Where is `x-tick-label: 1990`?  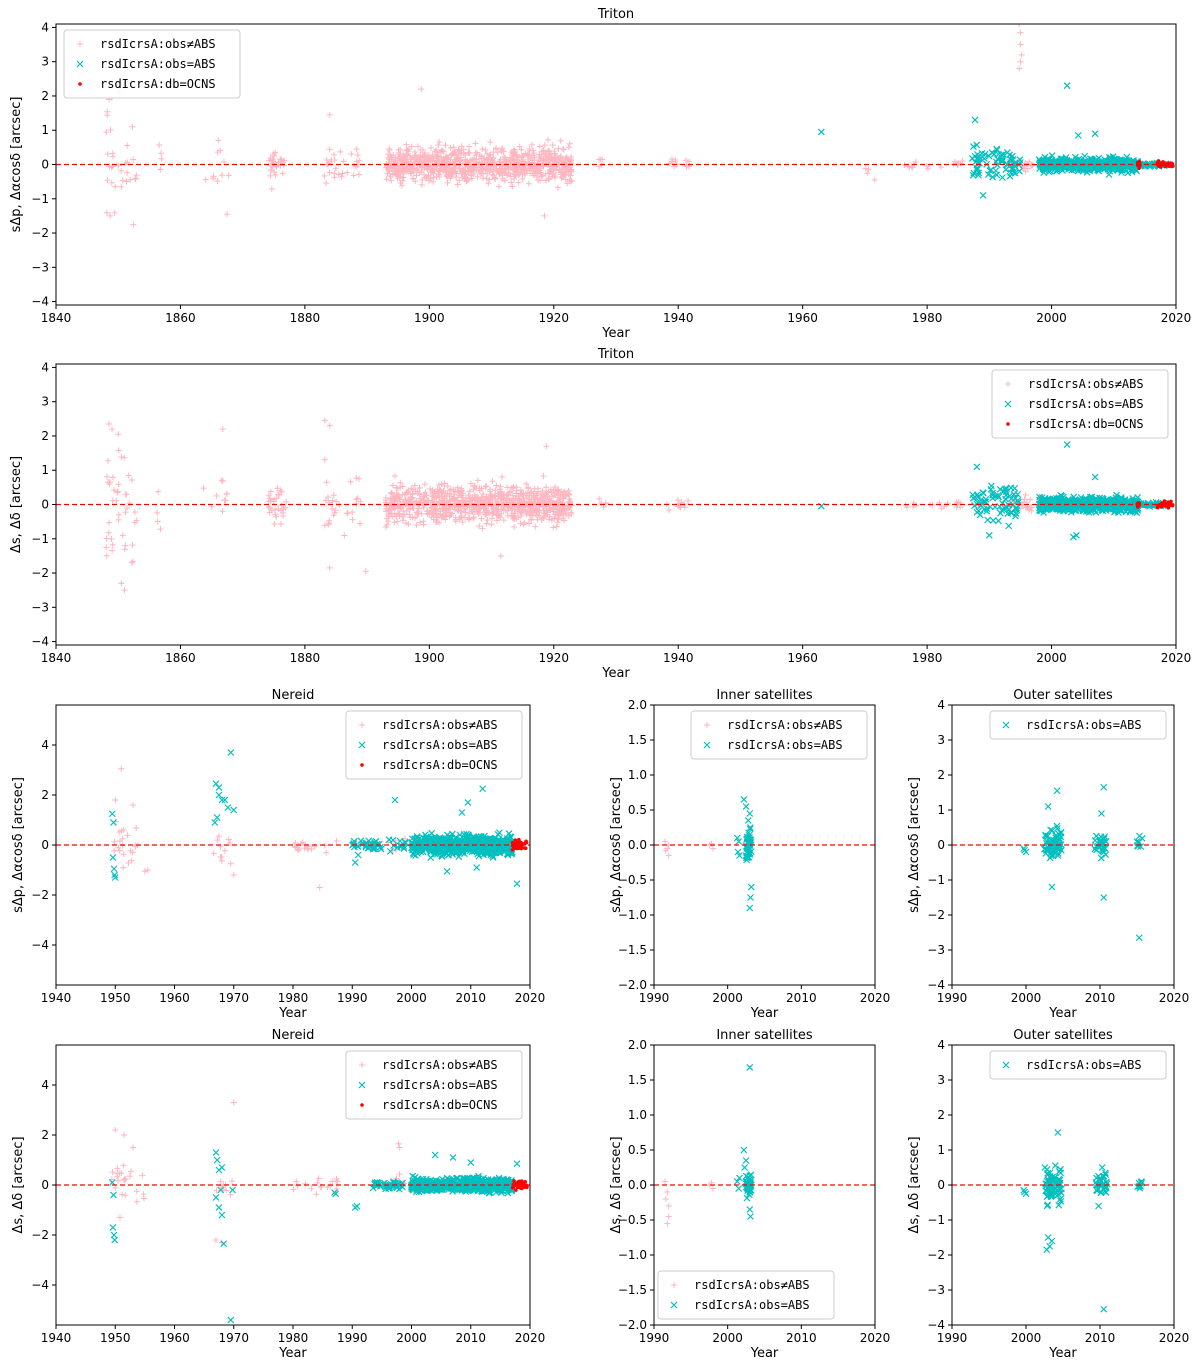
x-tick-label: 1990 is located at coordinates (654, 998).